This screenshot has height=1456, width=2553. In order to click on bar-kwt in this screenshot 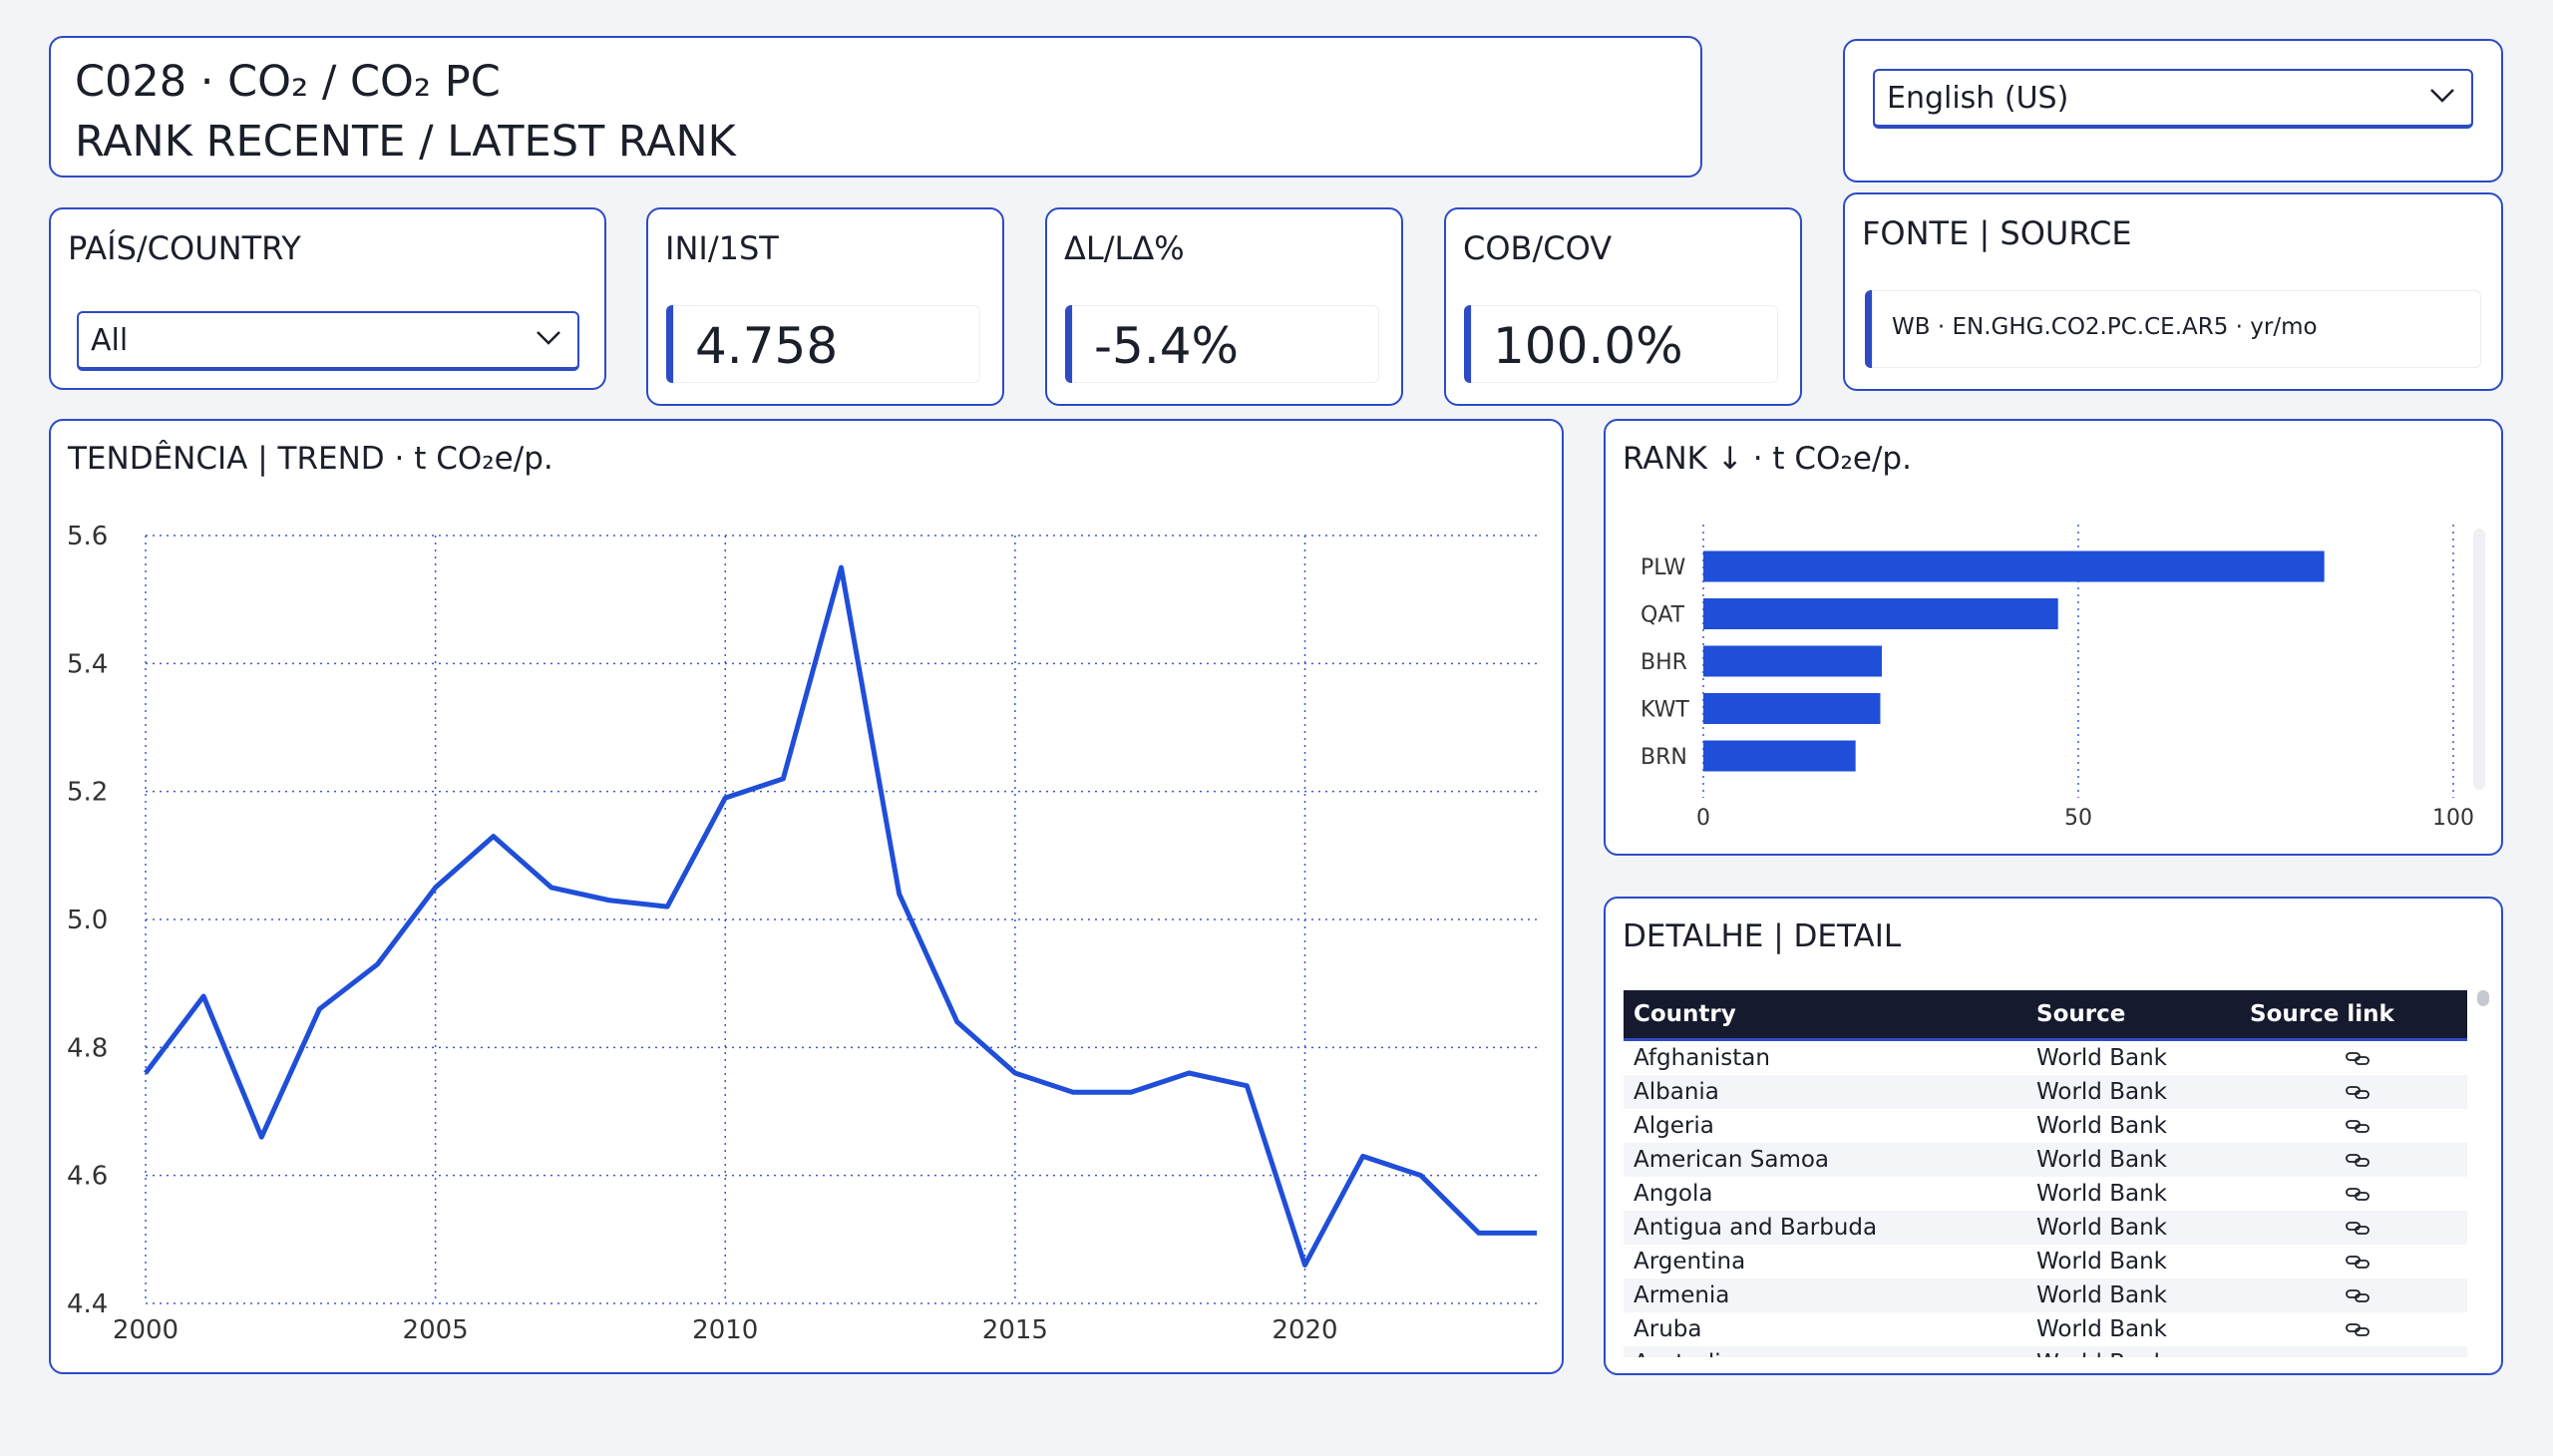, I will do `click(1792, 708)`.